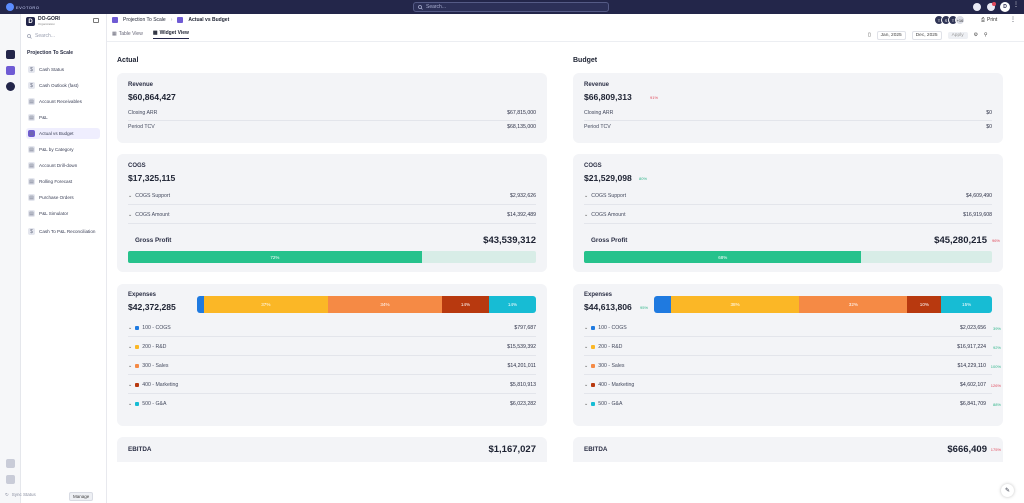 The height and width of the screenshot is (503, 1024). What do you see at coordinates (63, 149) in the screenshot?
I see `nav-item: ▤ P&L by Category` at bounding box center [63, 149].